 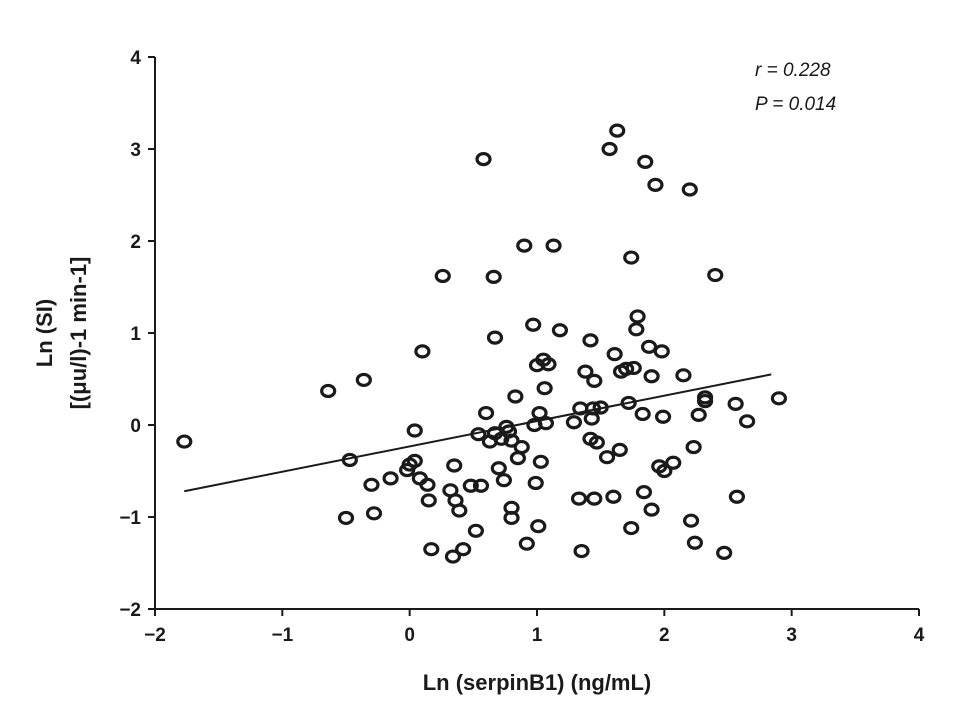 I want to click on y-tick-label: 3, so click(x=135, y=150).